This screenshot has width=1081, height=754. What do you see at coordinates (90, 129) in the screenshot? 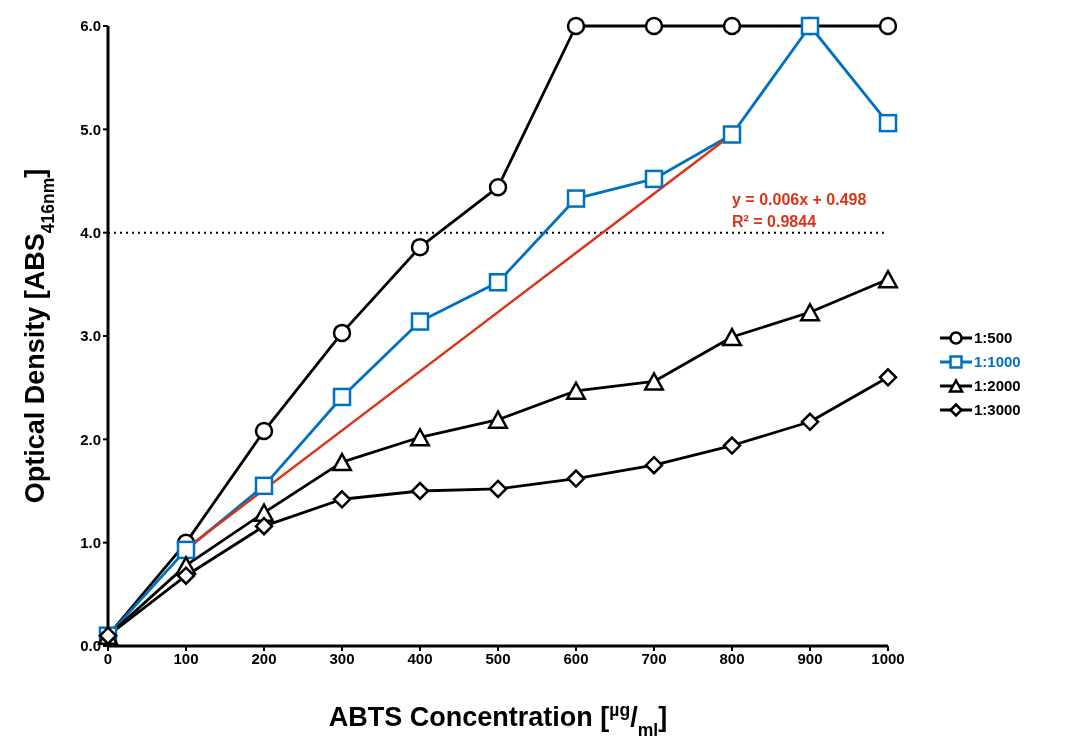
I see `y-tick-label: 5.0` at bounding box center [90, 129].